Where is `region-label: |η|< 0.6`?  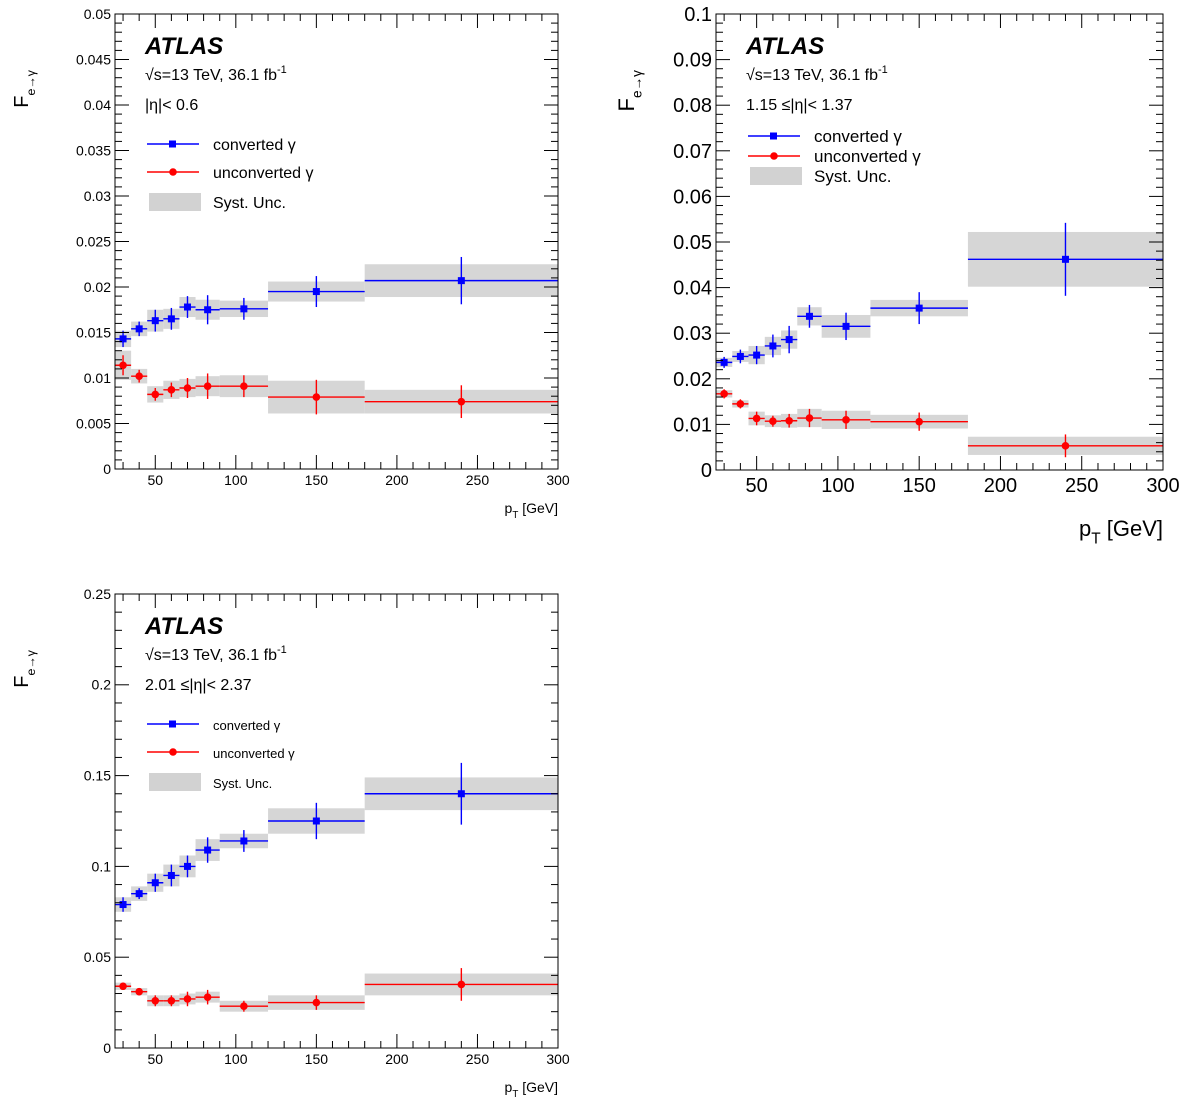 region-label: |η|< 0.6 is located at coordinates (171, 105).